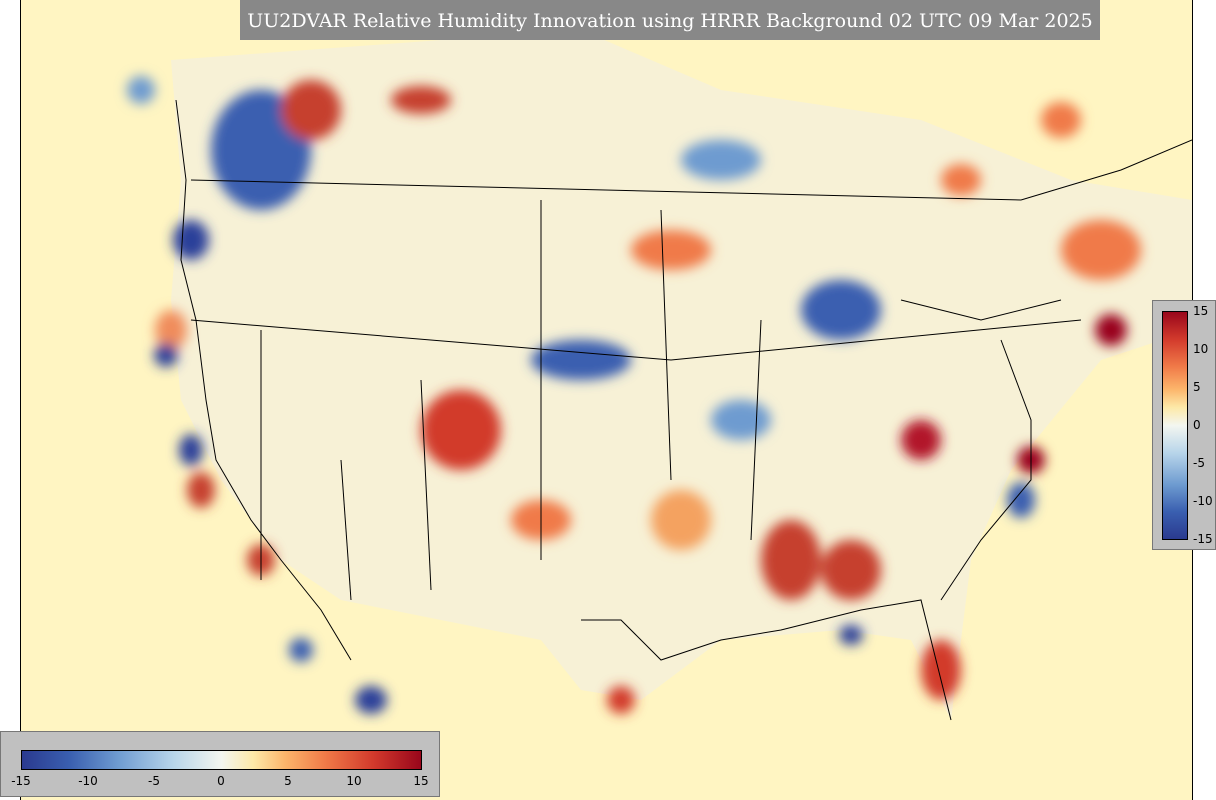  Describe the element at coordinates (1199, 463) in the screenshot. I see `vcb-tick-label: -5` at that location.